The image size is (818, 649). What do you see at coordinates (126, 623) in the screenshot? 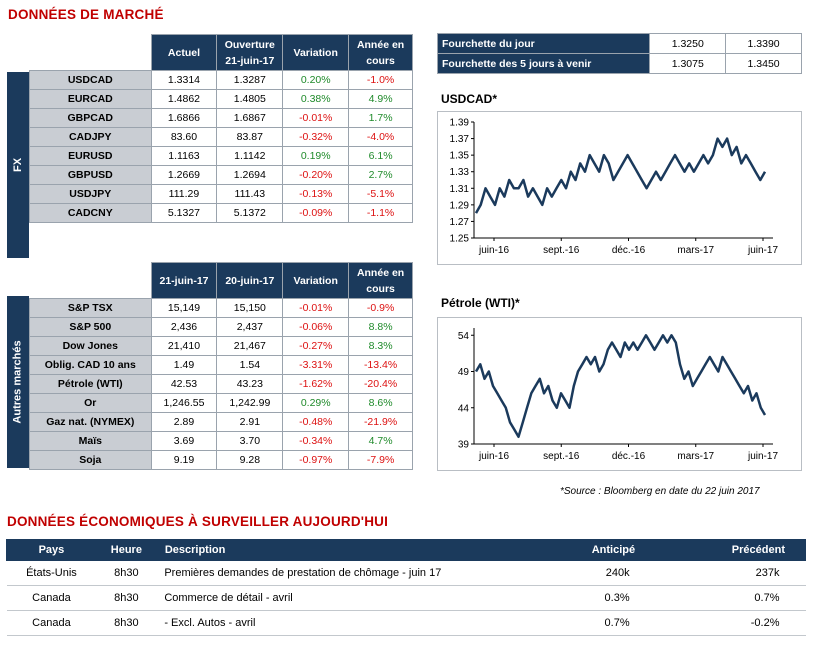
I see `economic-cell: 8h30` at bounding box center [126, 623].